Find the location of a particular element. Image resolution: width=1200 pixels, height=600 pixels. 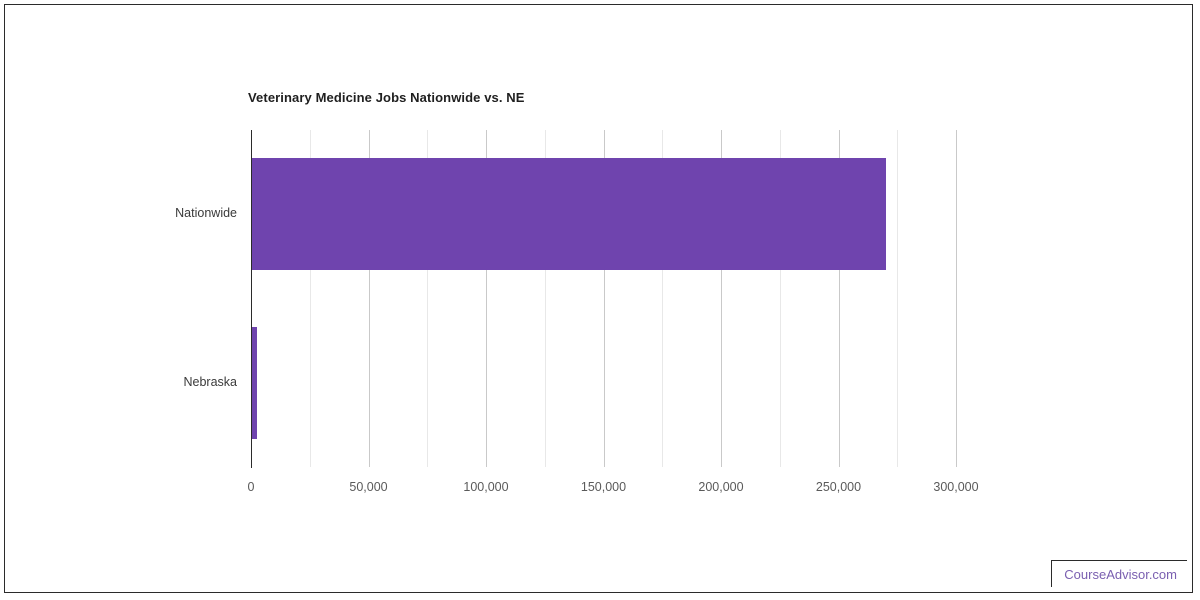

x-tick-label: 250,000 is located at coordinates (838, 487).